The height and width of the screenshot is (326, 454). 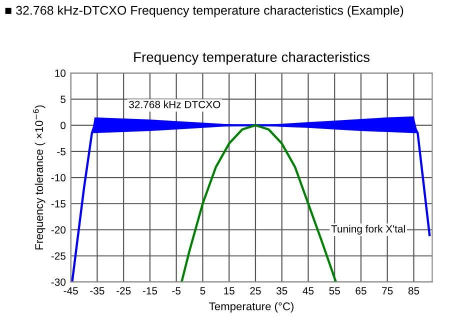 I want to click on x-tick-label: -45, so click(x=71, y=290).